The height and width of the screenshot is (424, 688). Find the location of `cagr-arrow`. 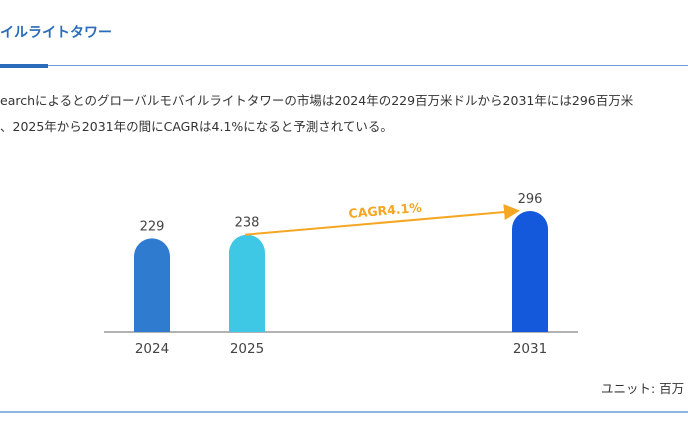

cagr-arrow is located at coordinates (382, 220).